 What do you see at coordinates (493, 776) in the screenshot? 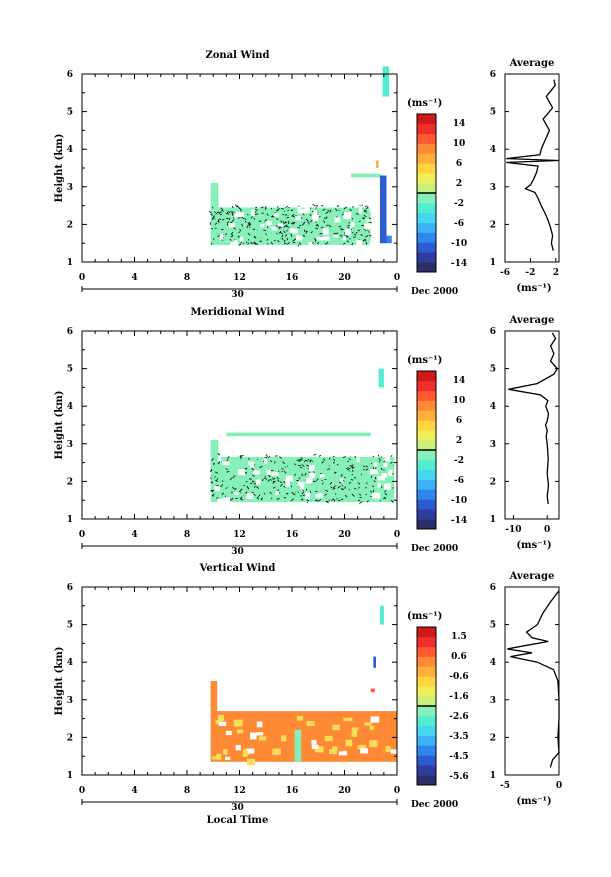
I see `profile-y-tick-label: 1` at bounding box center [493, 776].